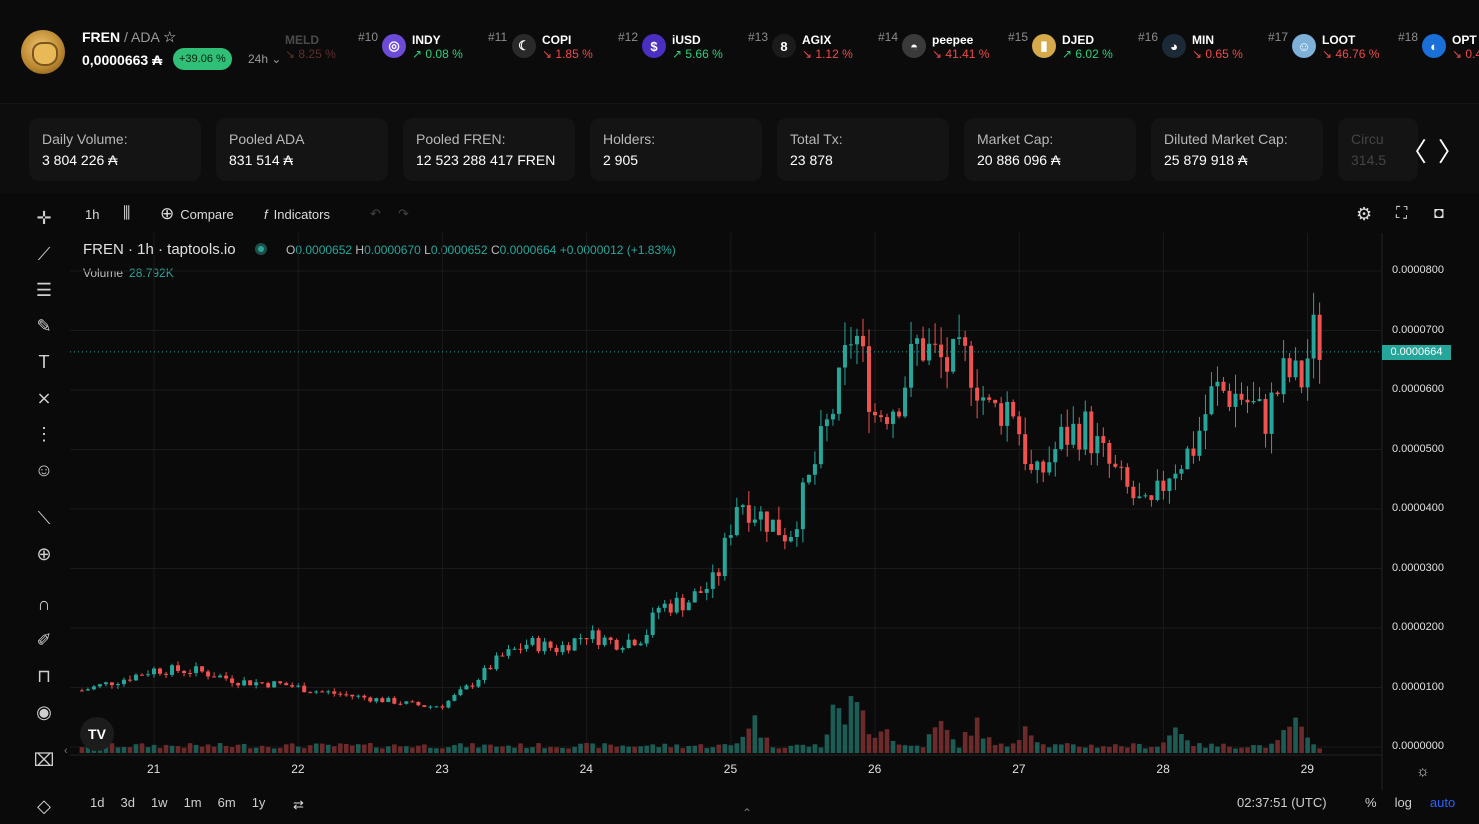 The height and width of the screenshot is (824, 1479). I want to click on stats-nav-arrows: 〈 〉, so click(1433, 152).